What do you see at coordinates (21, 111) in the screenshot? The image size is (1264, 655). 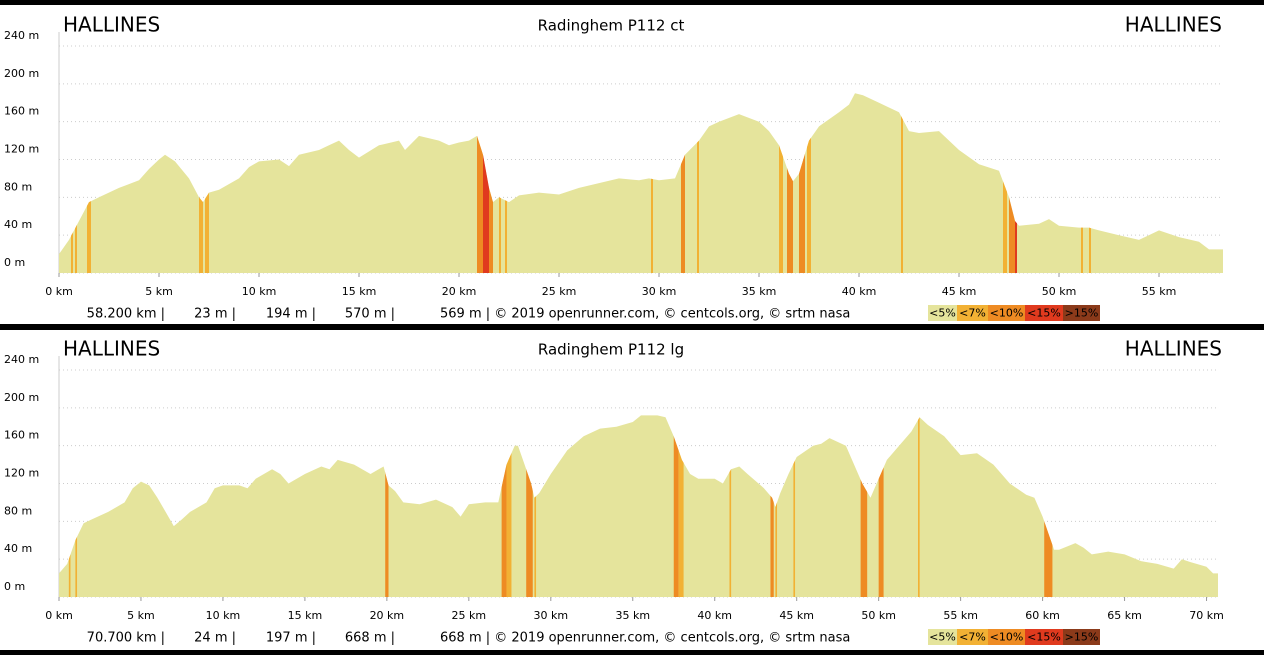 I see `y-tick-label: 160 m` at bounding box center [21, 111].